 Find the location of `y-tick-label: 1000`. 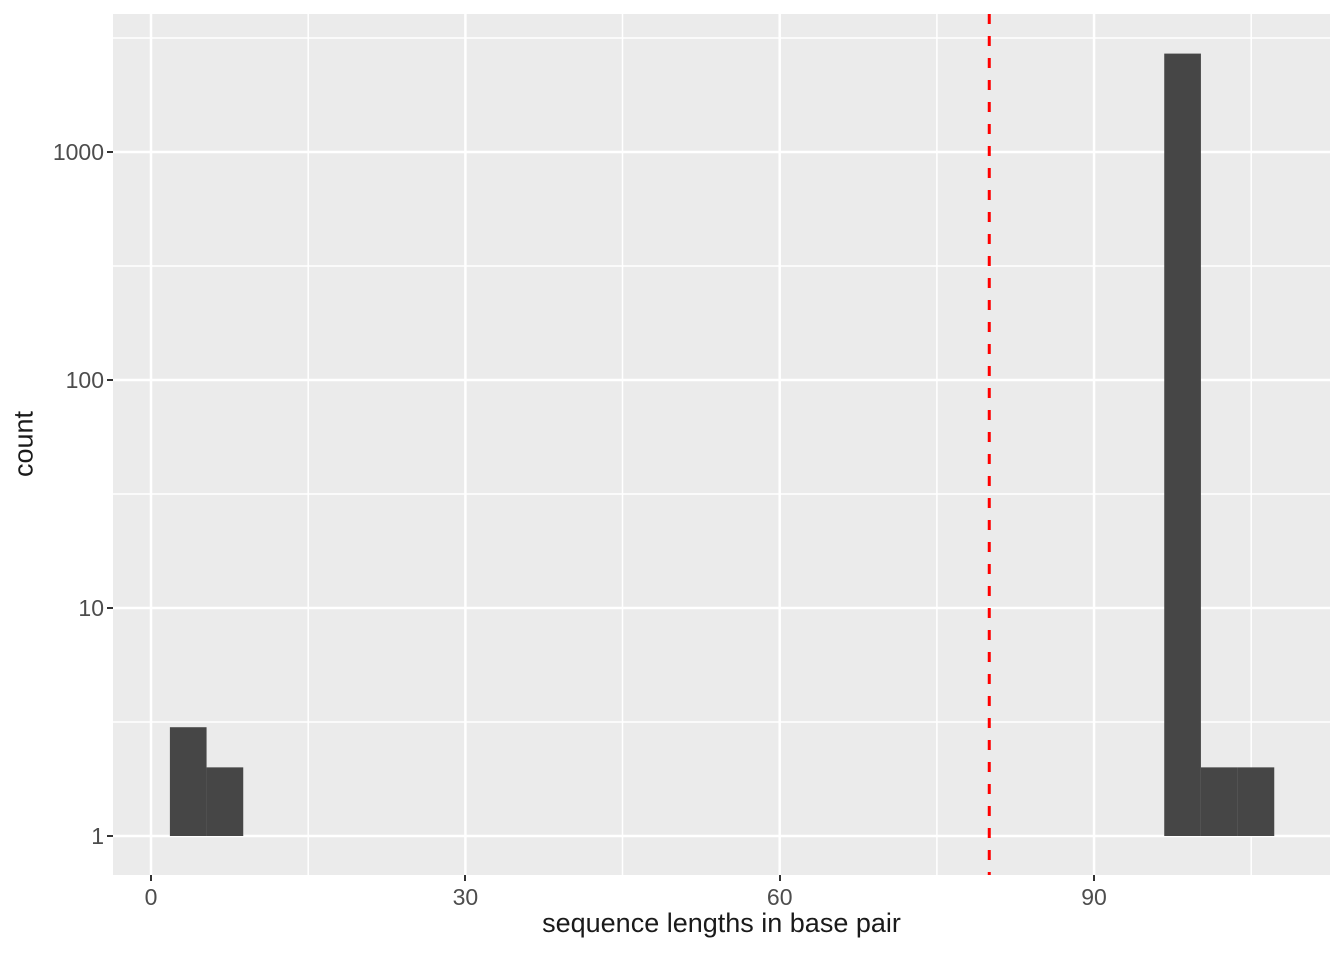

y-tick-label: 1000 is located at coordinates (78, 151).